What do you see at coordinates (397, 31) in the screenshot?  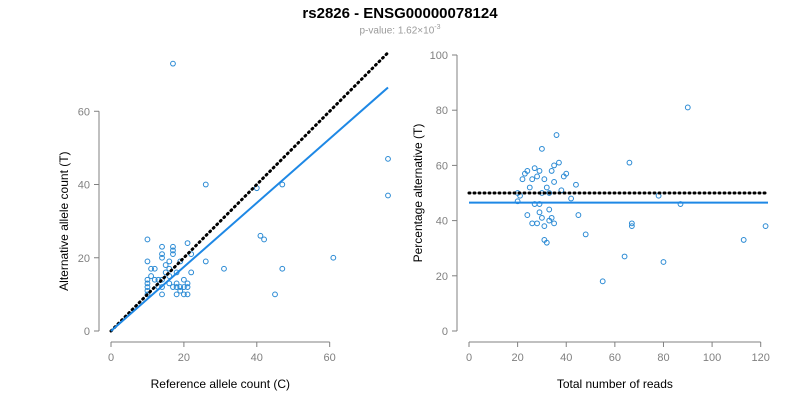 I see `p-value-text: p-value: 1.62×10` at bounding box center [397, 31].